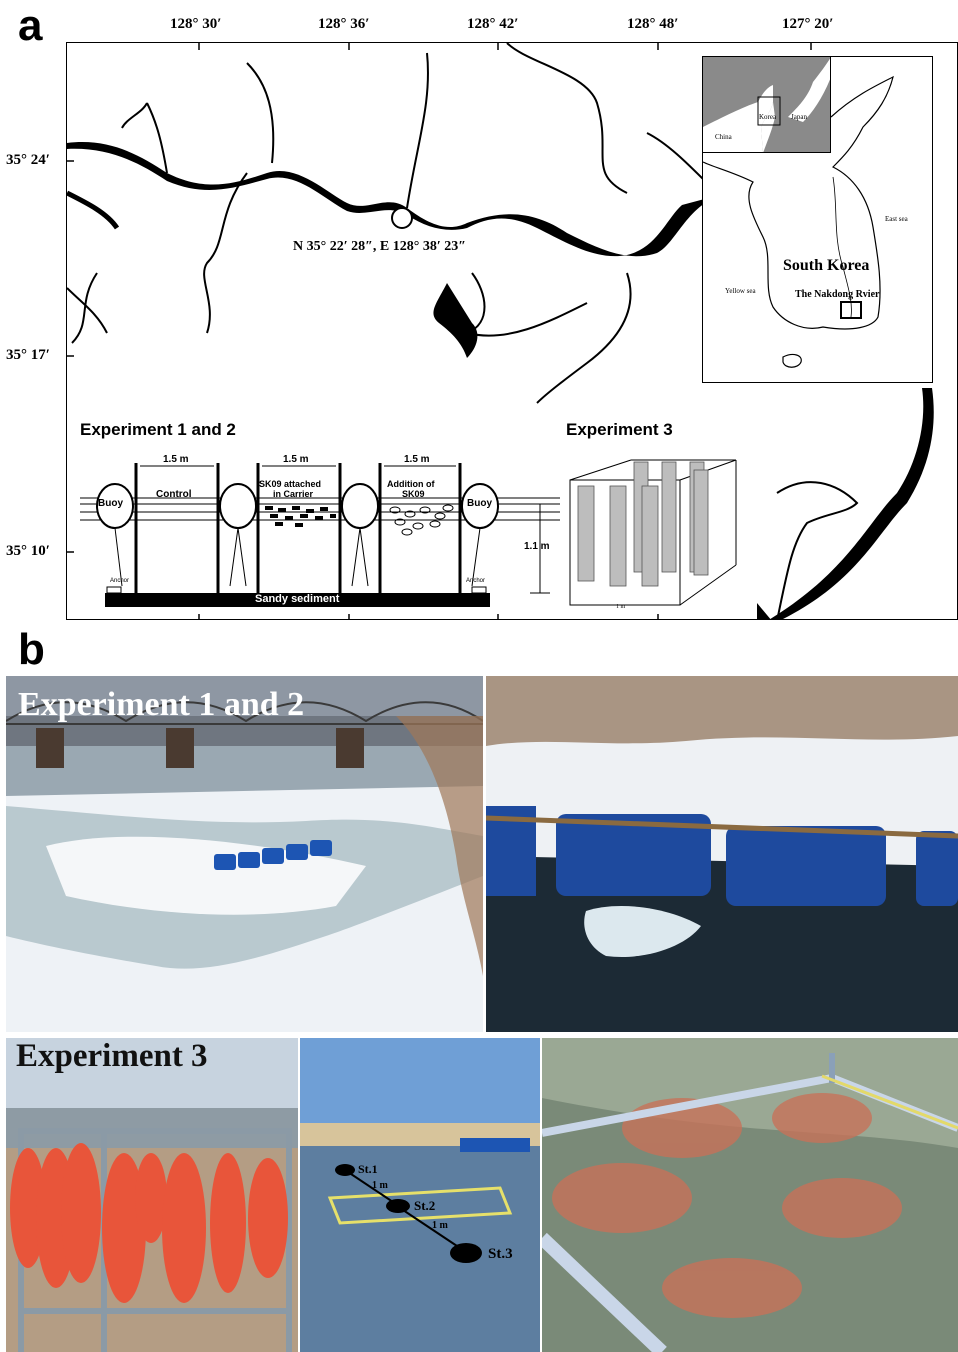 This screenshot has width=958, height=1352. I want to click on dimension-label: 1 m, so click(621, 607).